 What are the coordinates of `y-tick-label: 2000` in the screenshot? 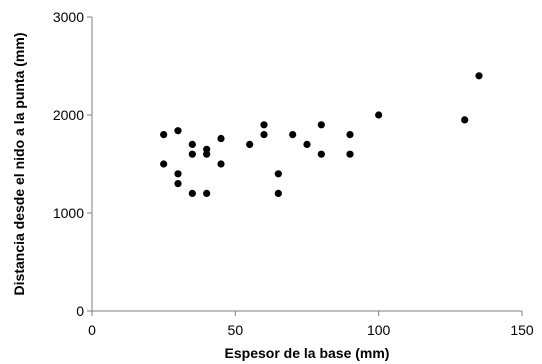 It's located at (68, 115).